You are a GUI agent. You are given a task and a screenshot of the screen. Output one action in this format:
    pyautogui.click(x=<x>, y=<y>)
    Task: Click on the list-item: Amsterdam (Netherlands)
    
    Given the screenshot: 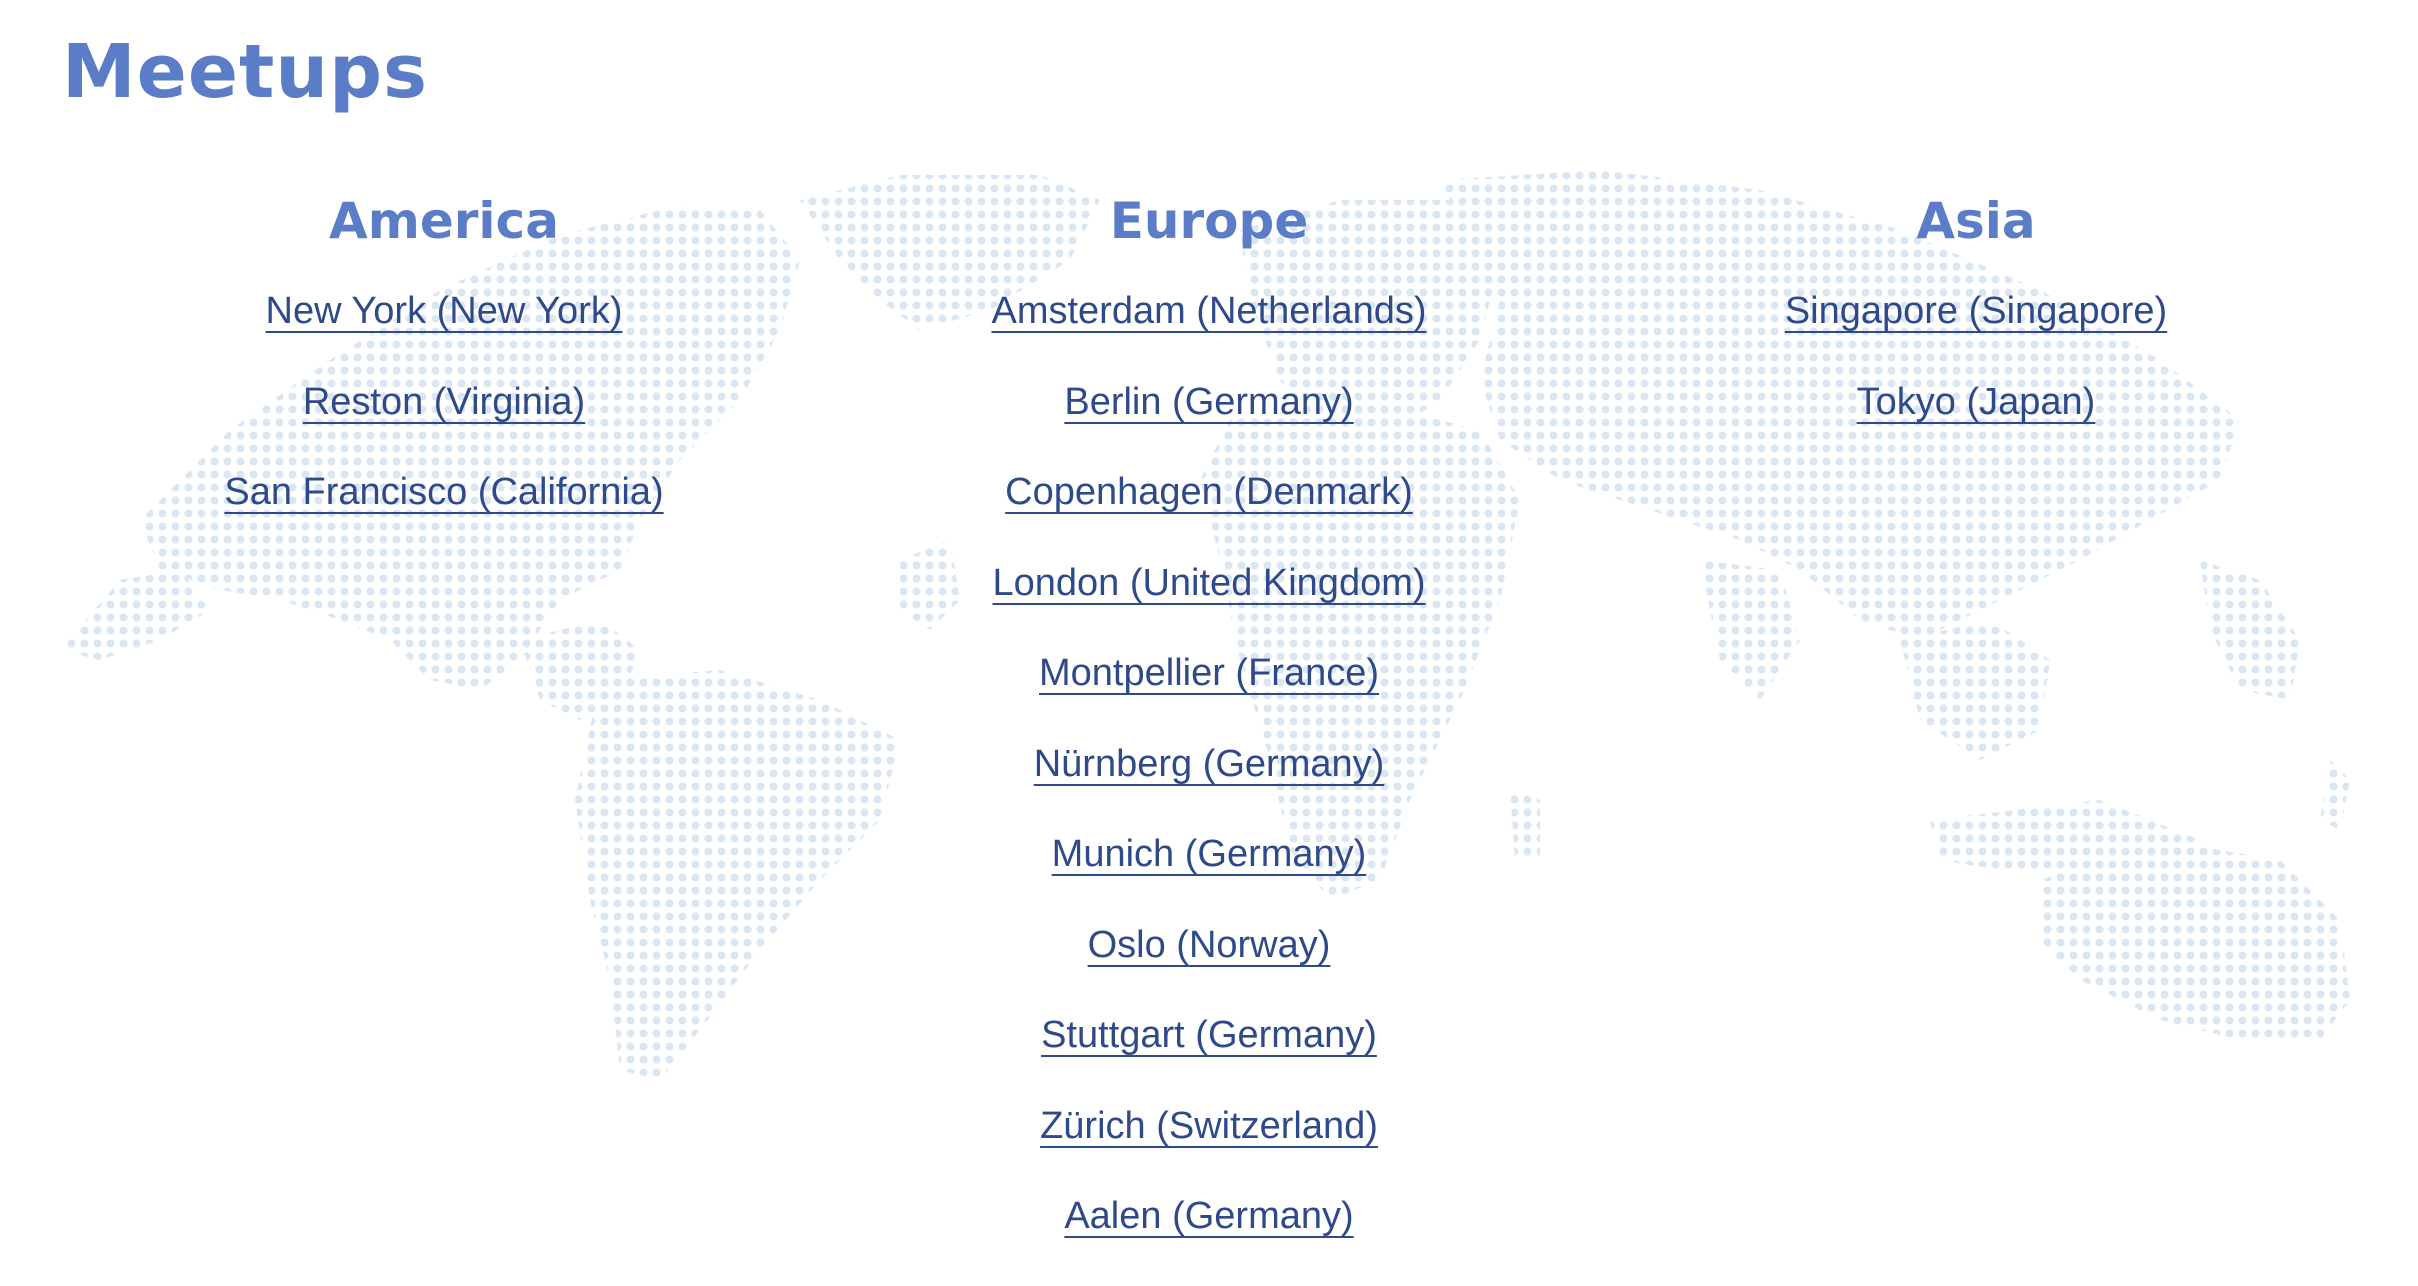 What is the action you would take?
    pyautogui.click(x=1209, y=311)
    